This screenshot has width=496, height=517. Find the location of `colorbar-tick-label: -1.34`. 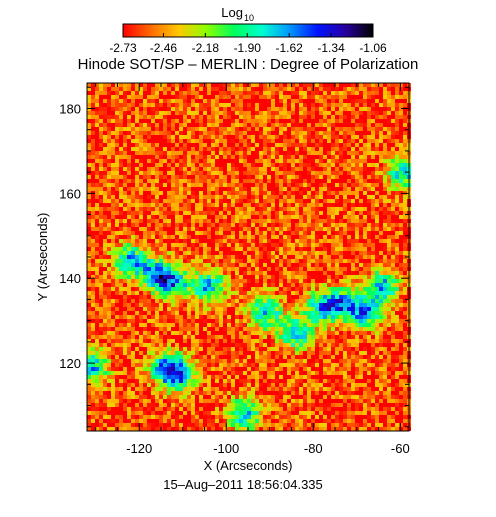

colorbar-tick-label: -1.34 is located at coordinates (331, 48).